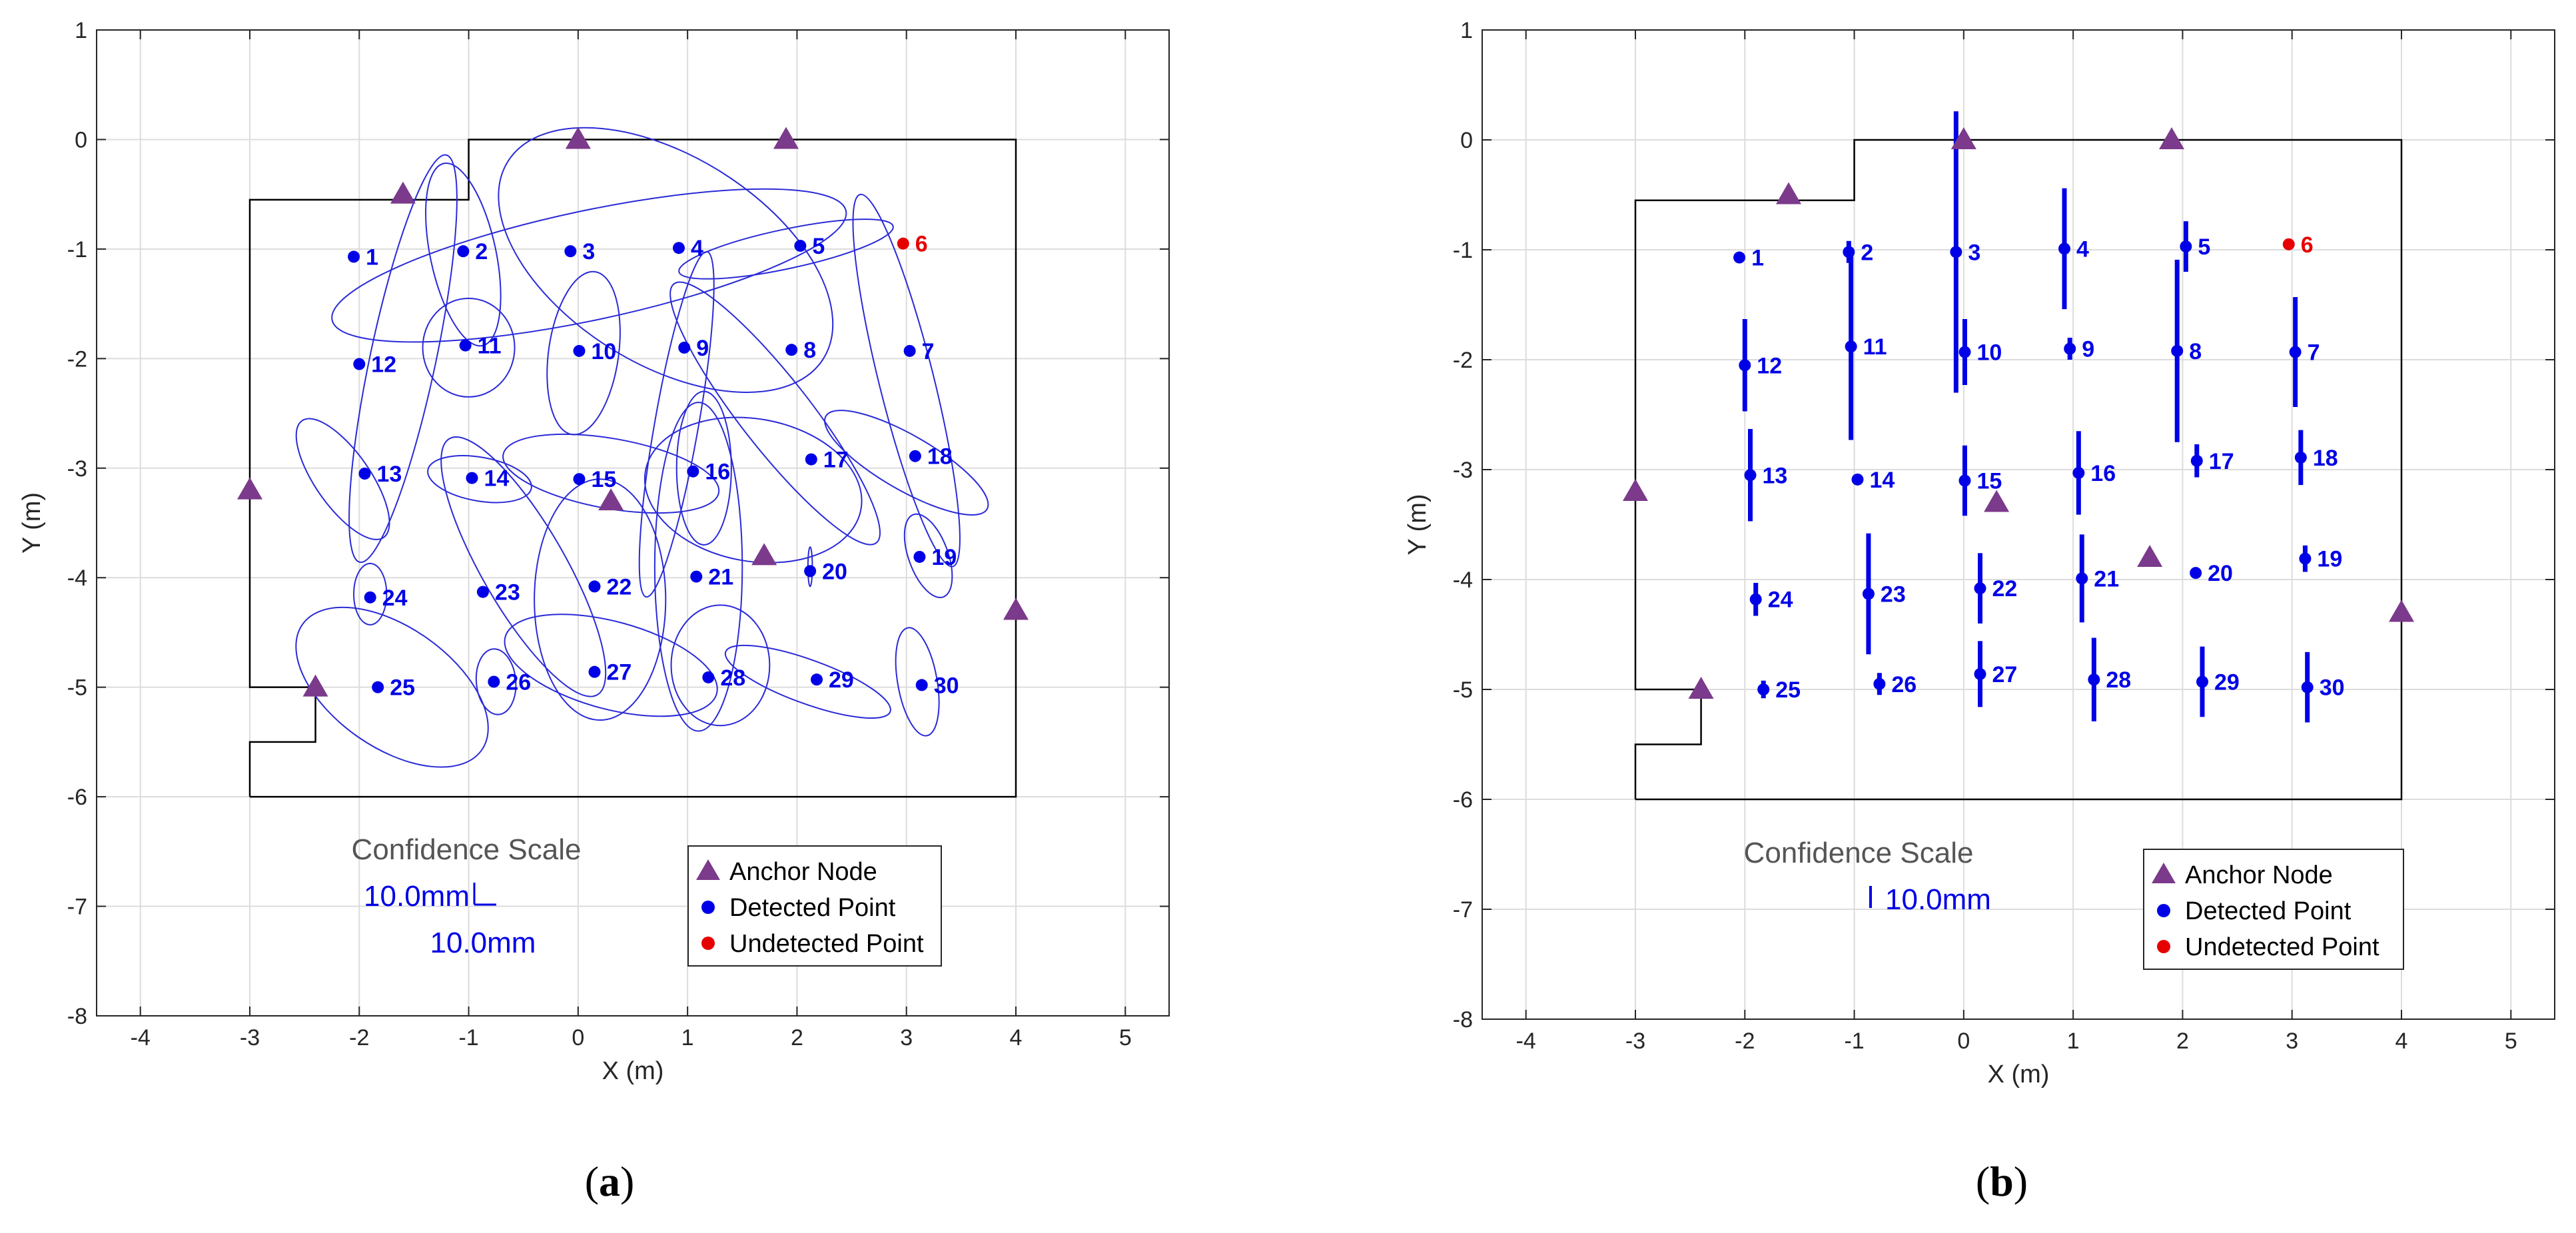 The image size is (2576, 1233). I want to click on point-label: 25, so click(402, 688).